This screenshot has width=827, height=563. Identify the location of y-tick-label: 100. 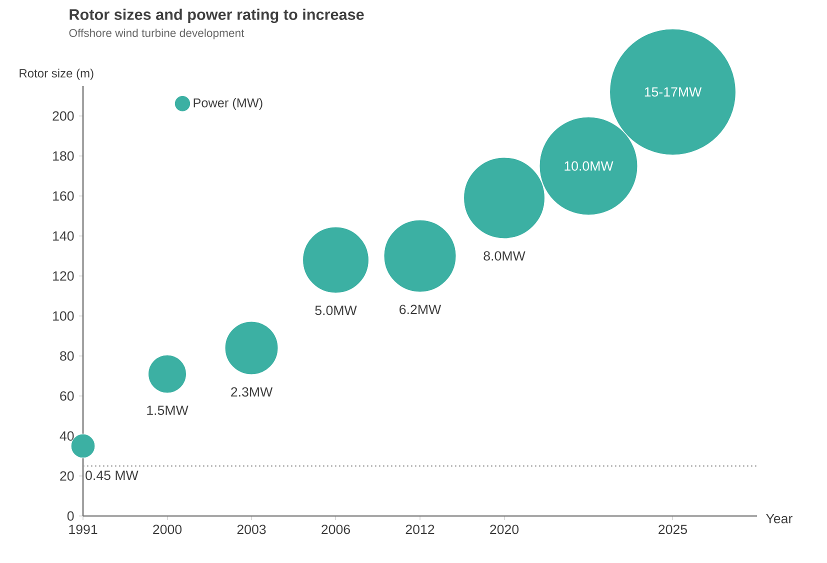
(63, 316).